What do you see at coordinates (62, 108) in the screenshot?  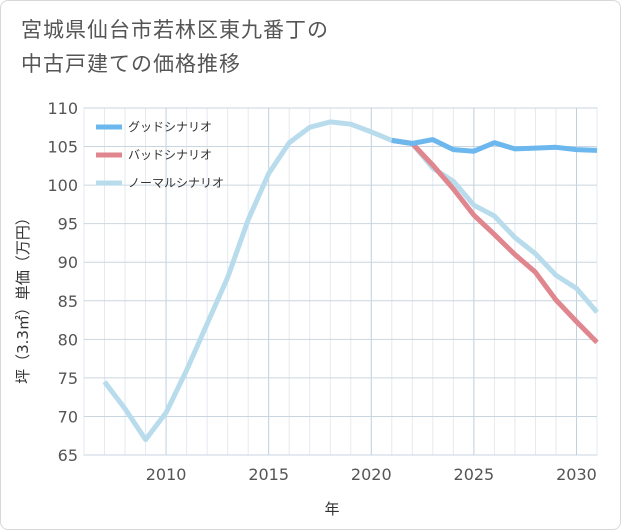 I see `y-tick-label: 110` at bounding box center [62, 108].